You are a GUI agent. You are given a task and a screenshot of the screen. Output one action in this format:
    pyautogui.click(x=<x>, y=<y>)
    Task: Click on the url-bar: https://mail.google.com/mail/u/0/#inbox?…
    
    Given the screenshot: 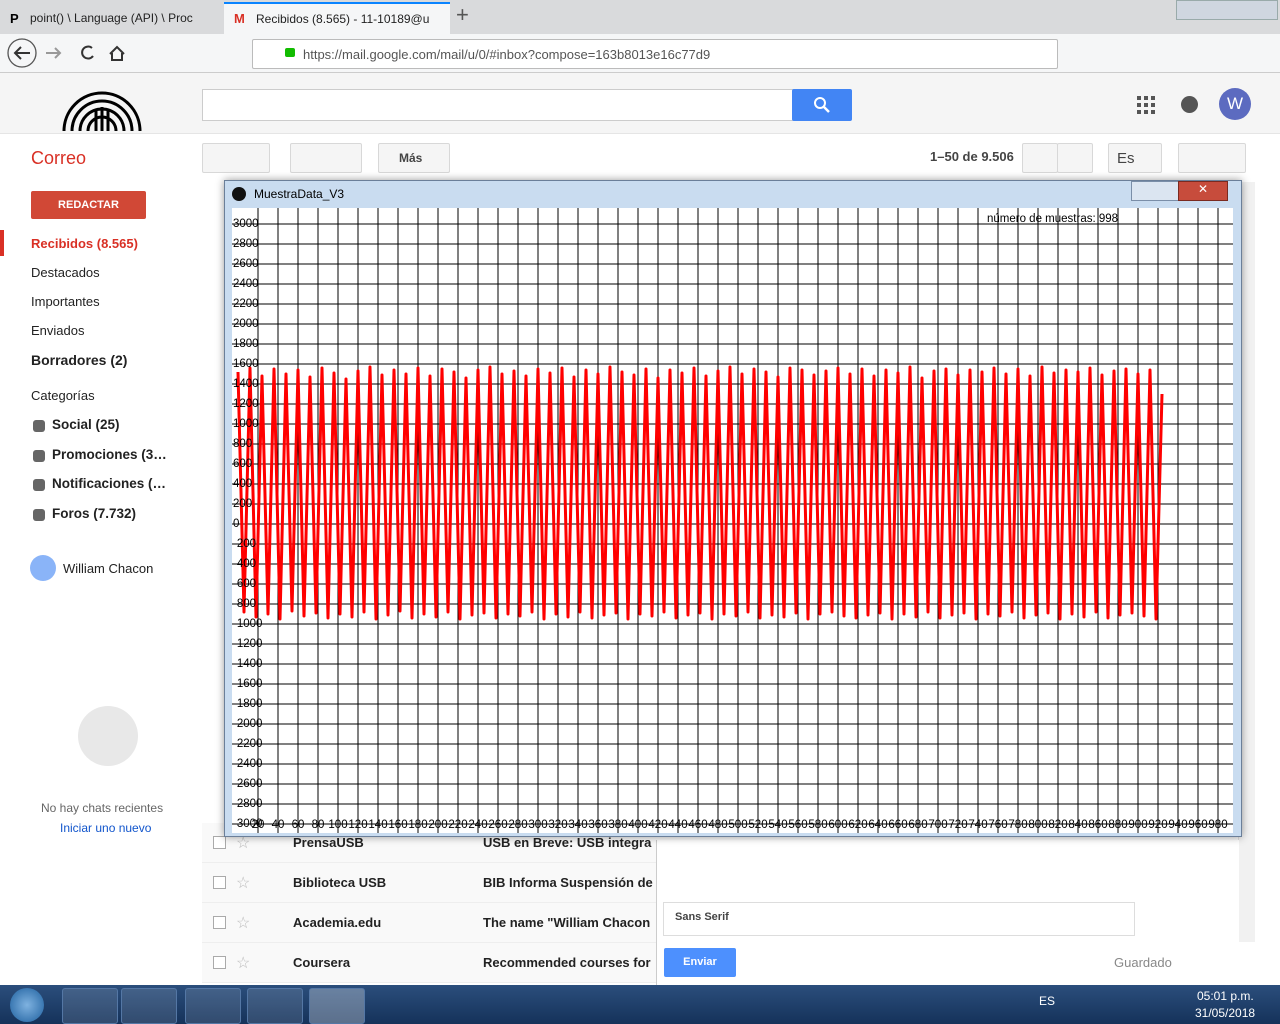 What is the action you would take?
    pyautogui.click(x=655, y=54)
    